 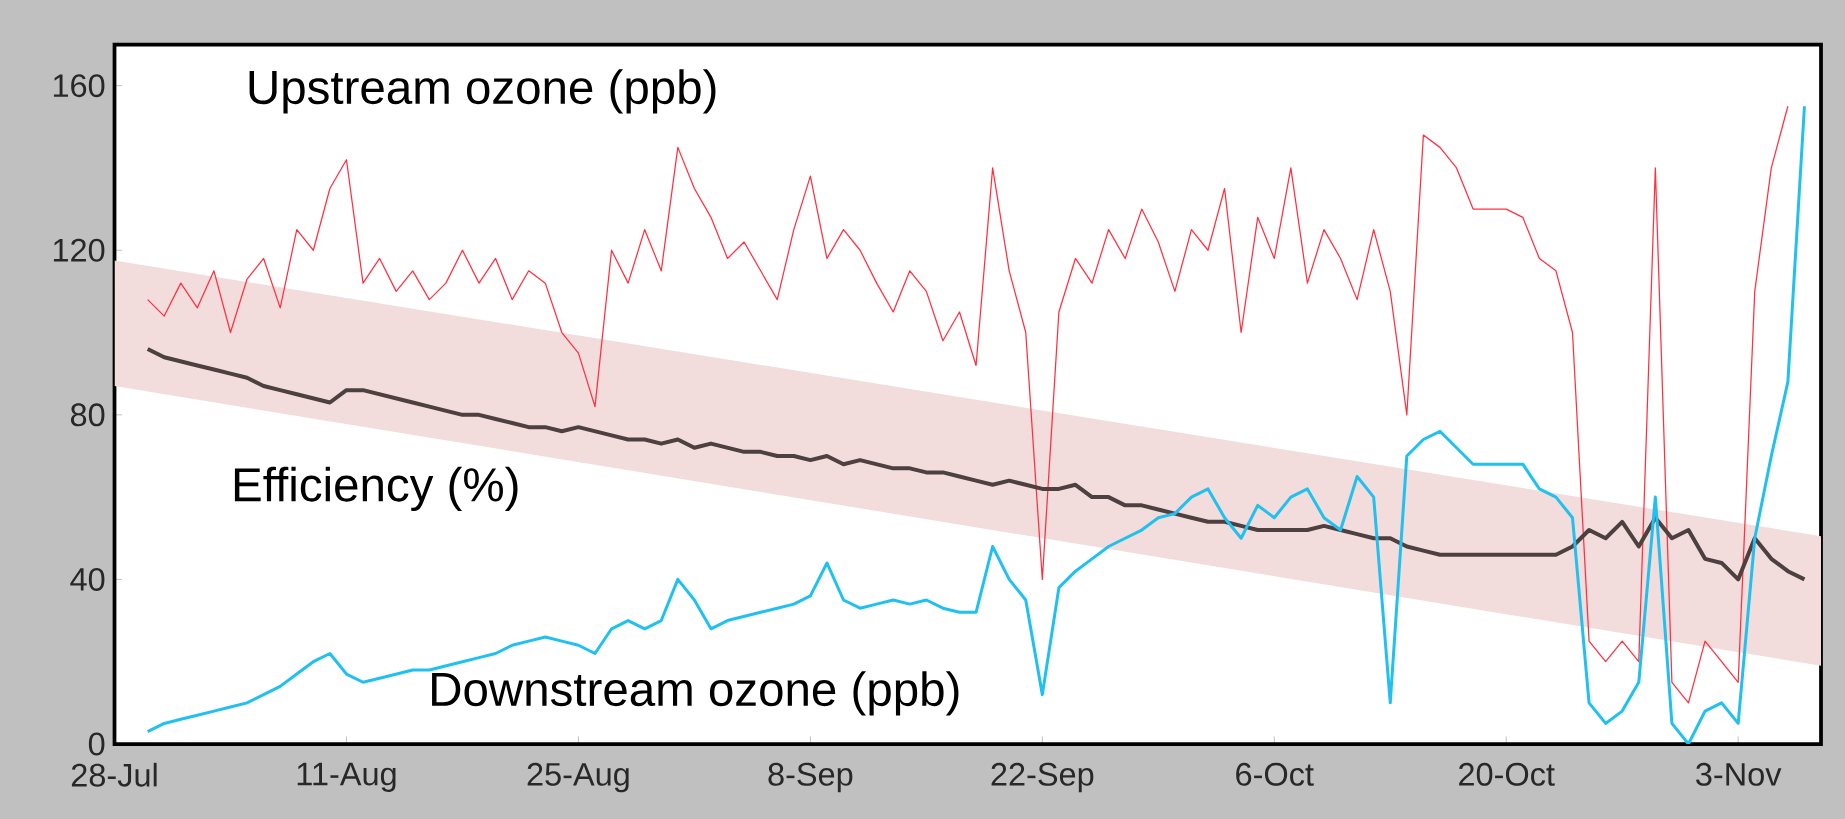 What do you see at coordinates (79, 86) in the screenshot?
I see `y-tick-label: 160` at bounding box center [79, 86].